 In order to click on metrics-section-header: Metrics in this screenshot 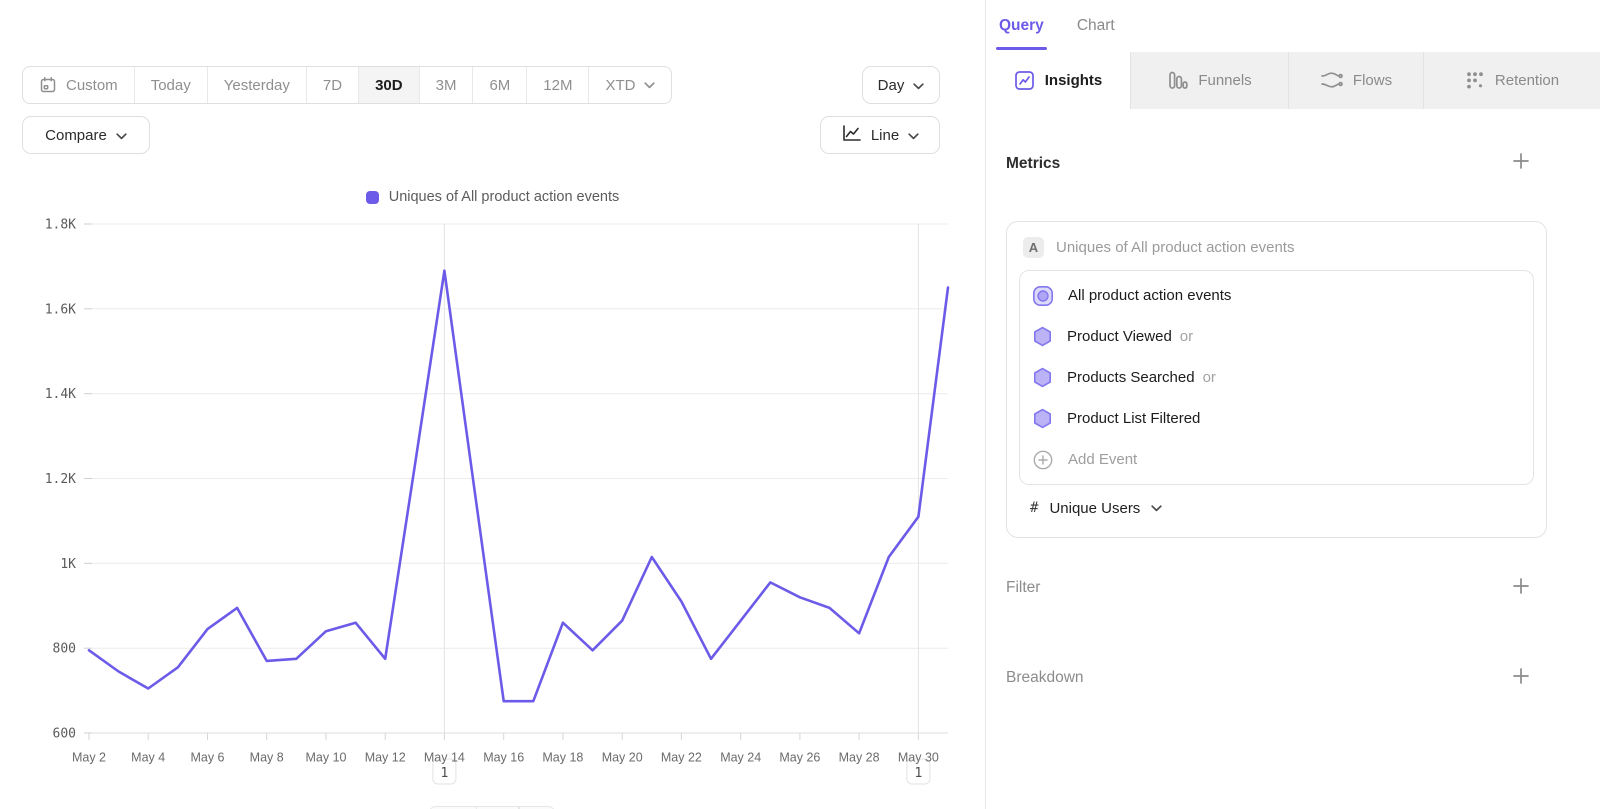, I will do `click(1276, 163)`.